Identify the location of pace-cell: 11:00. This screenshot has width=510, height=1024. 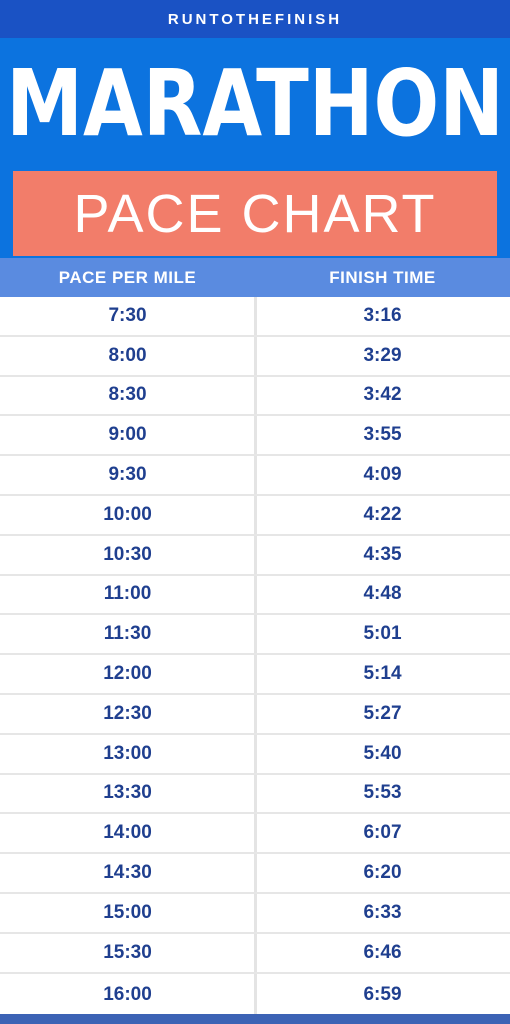
(127, 594).